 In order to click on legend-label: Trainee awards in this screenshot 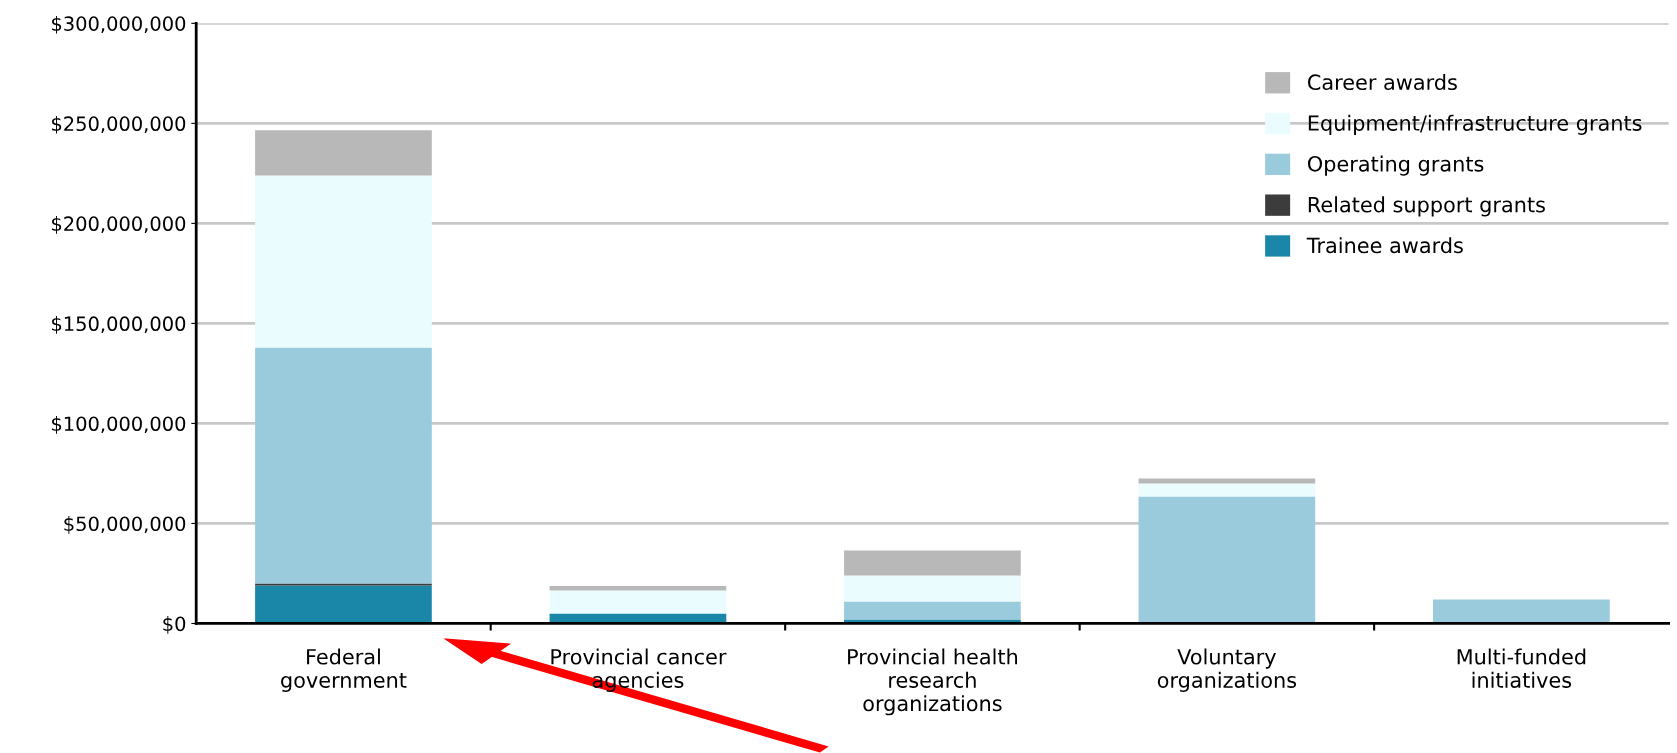, I will do `click(1384, 245)`.